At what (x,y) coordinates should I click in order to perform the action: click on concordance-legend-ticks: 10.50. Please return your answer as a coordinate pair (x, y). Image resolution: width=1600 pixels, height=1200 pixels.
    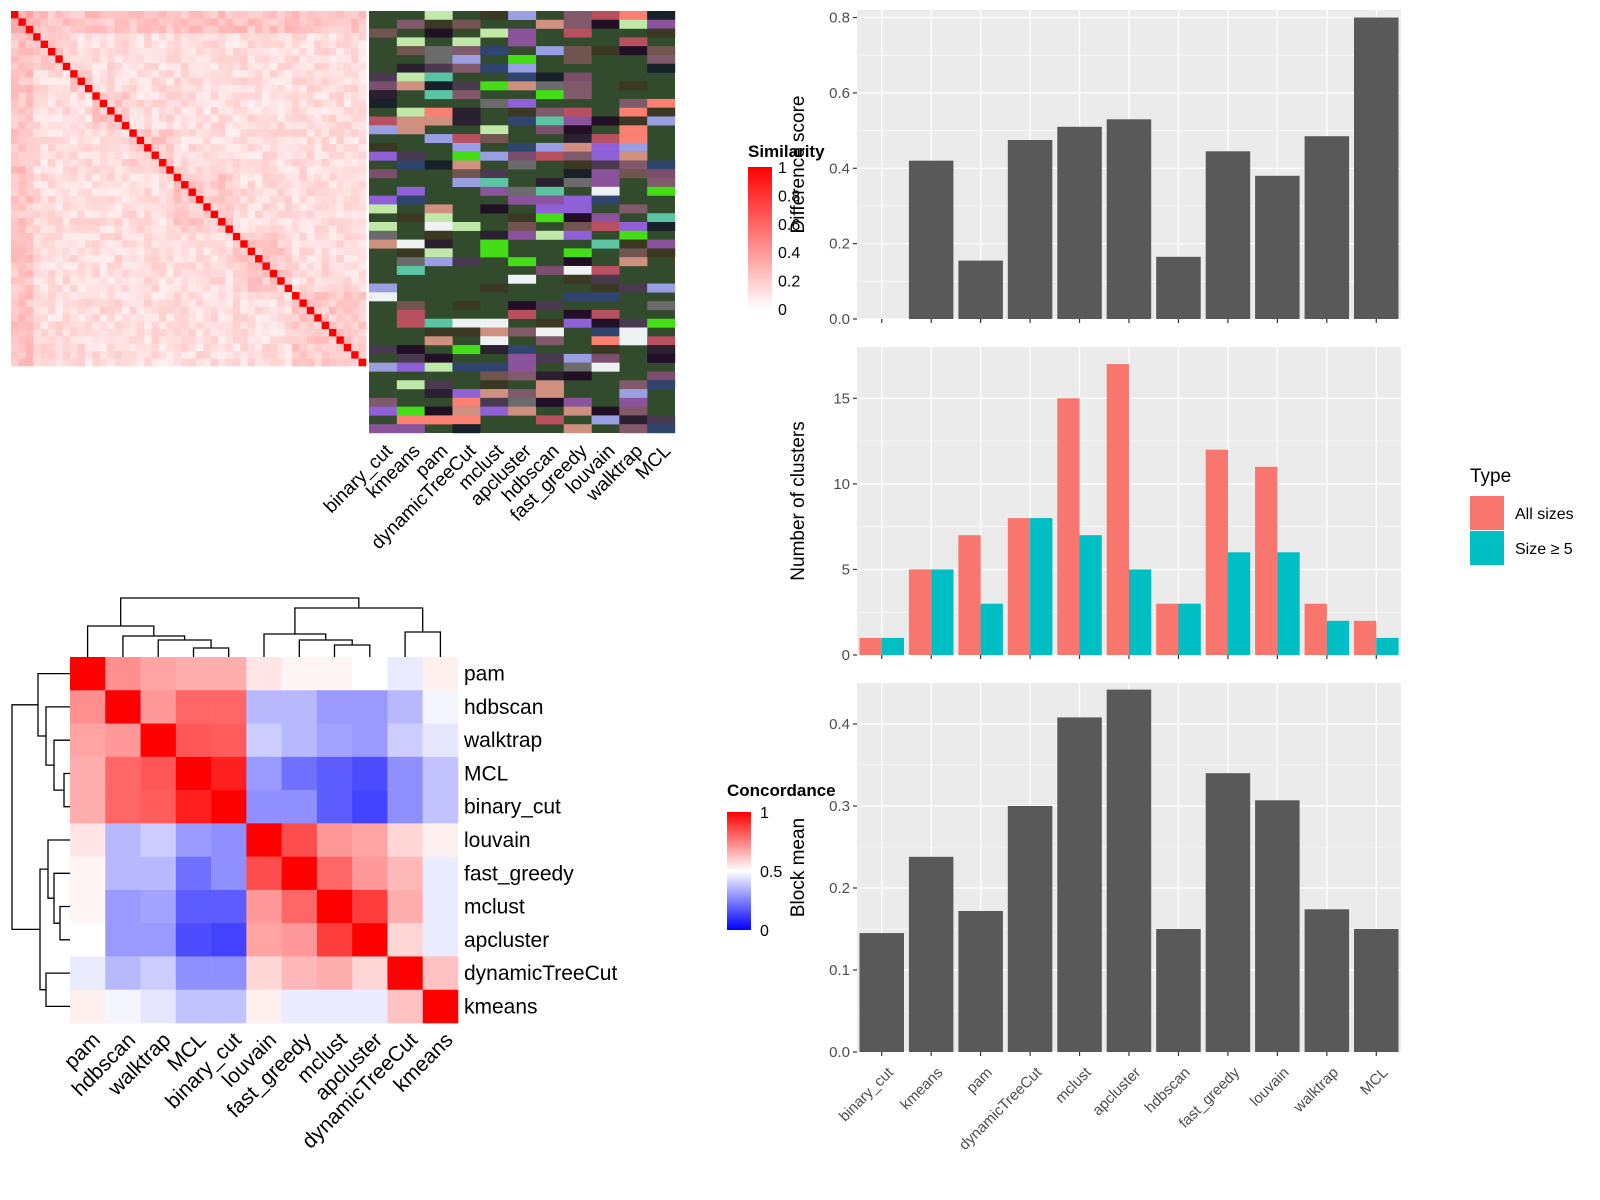
    Looking at the image, I should click on (766, 872).